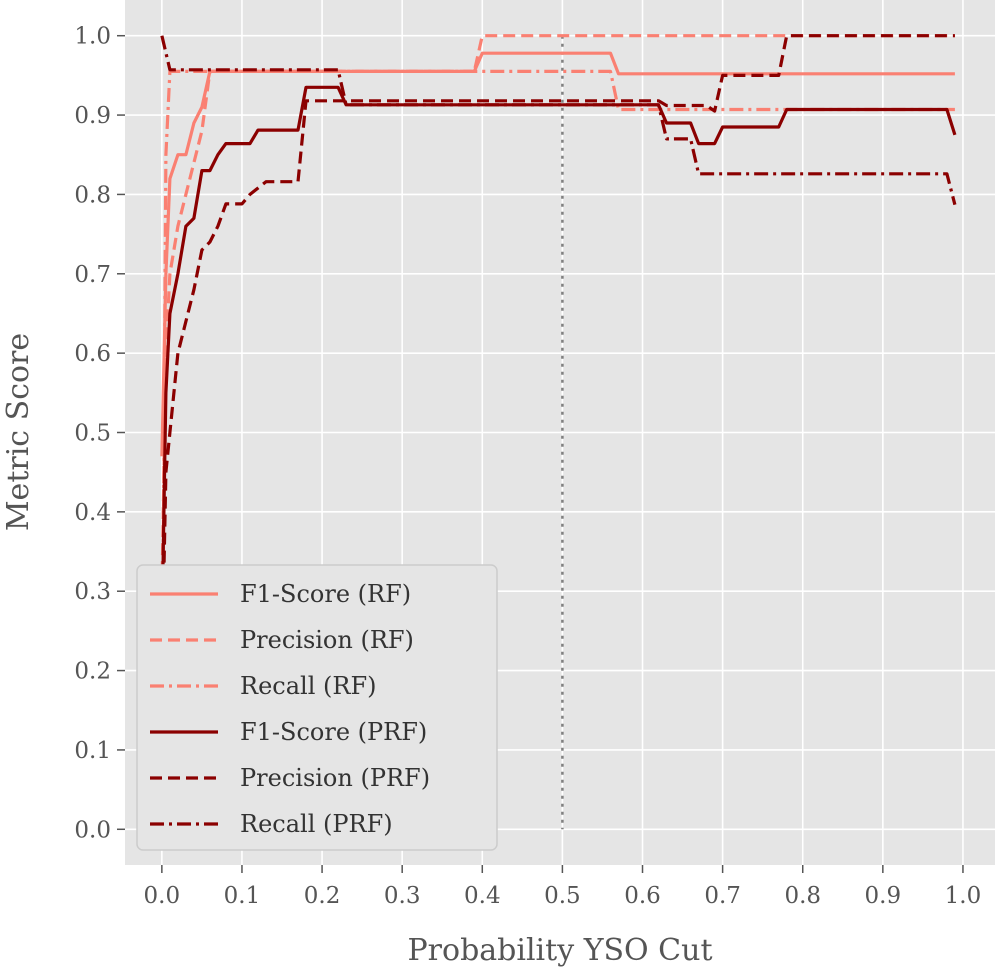 Image resolution: width=997 pixels, height=972 pixels. Describe the element at coordinates (92, 434) in the screenshot. I see `y-tick-label-5: 0.5` at that location.